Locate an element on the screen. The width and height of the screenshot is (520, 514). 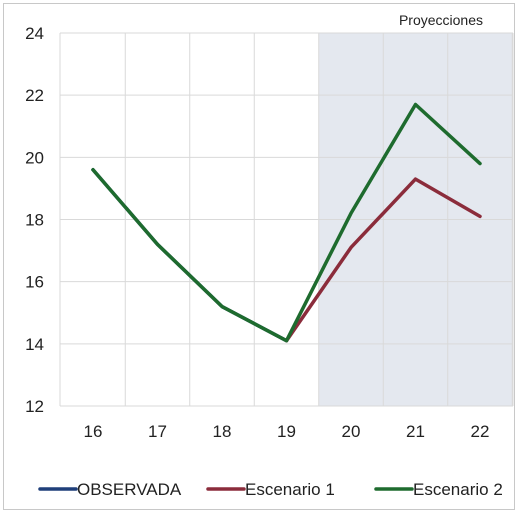
y-tick-label: 14 is located at coordinates (34, 344).